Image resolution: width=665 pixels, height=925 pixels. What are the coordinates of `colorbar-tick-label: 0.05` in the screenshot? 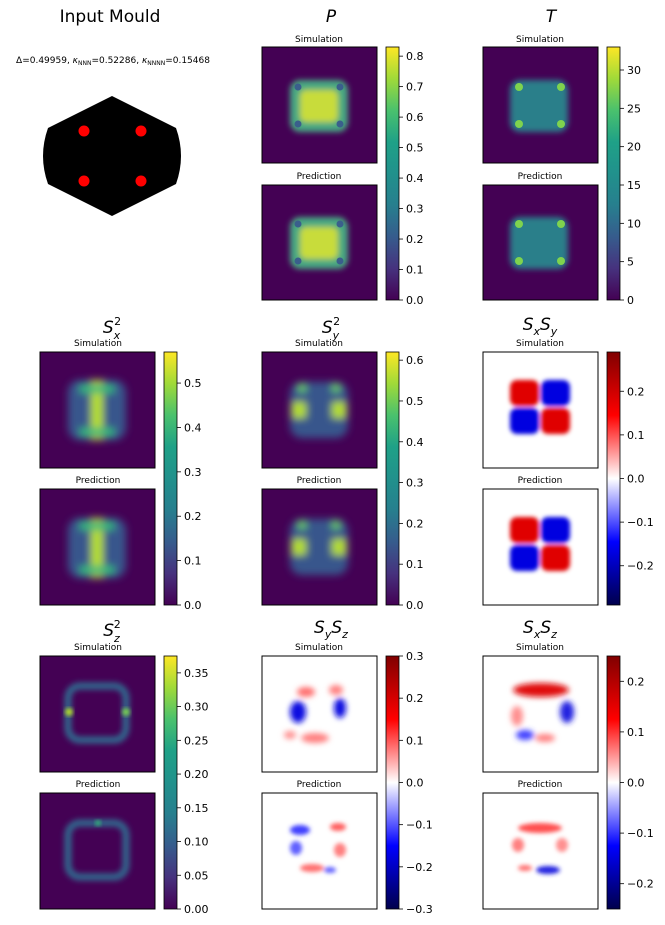 It's located at (196, 875).